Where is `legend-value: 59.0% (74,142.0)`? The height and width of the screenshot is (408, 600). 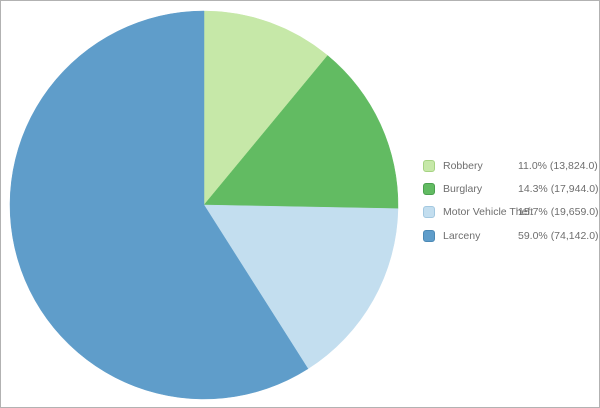
legend-value: 59.0% (74,142.0) is located at coordinates (558, 235).